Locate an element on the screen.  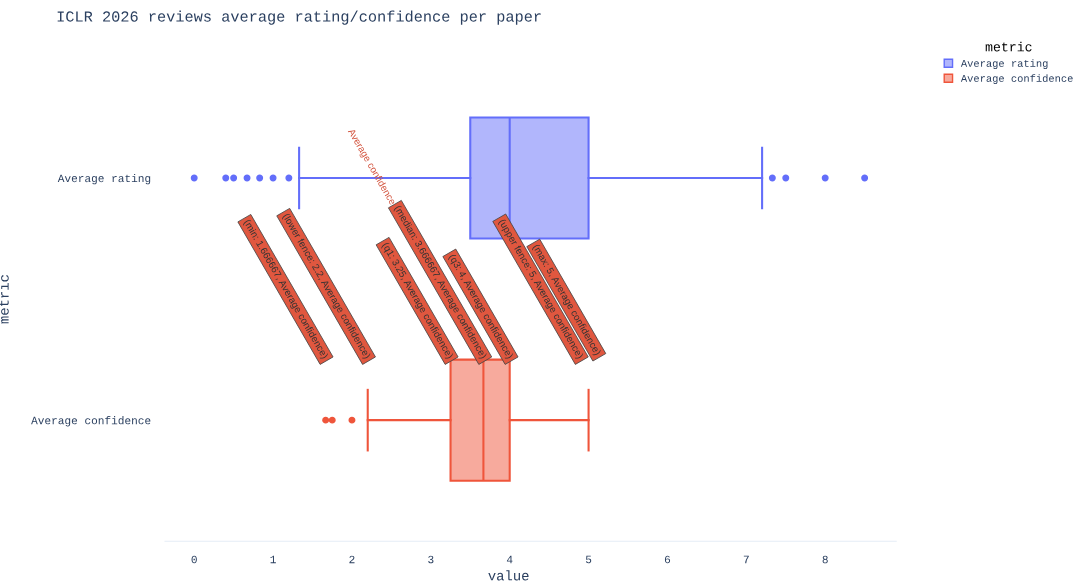
x-axis-title: value is located at coordinates (508, 575).